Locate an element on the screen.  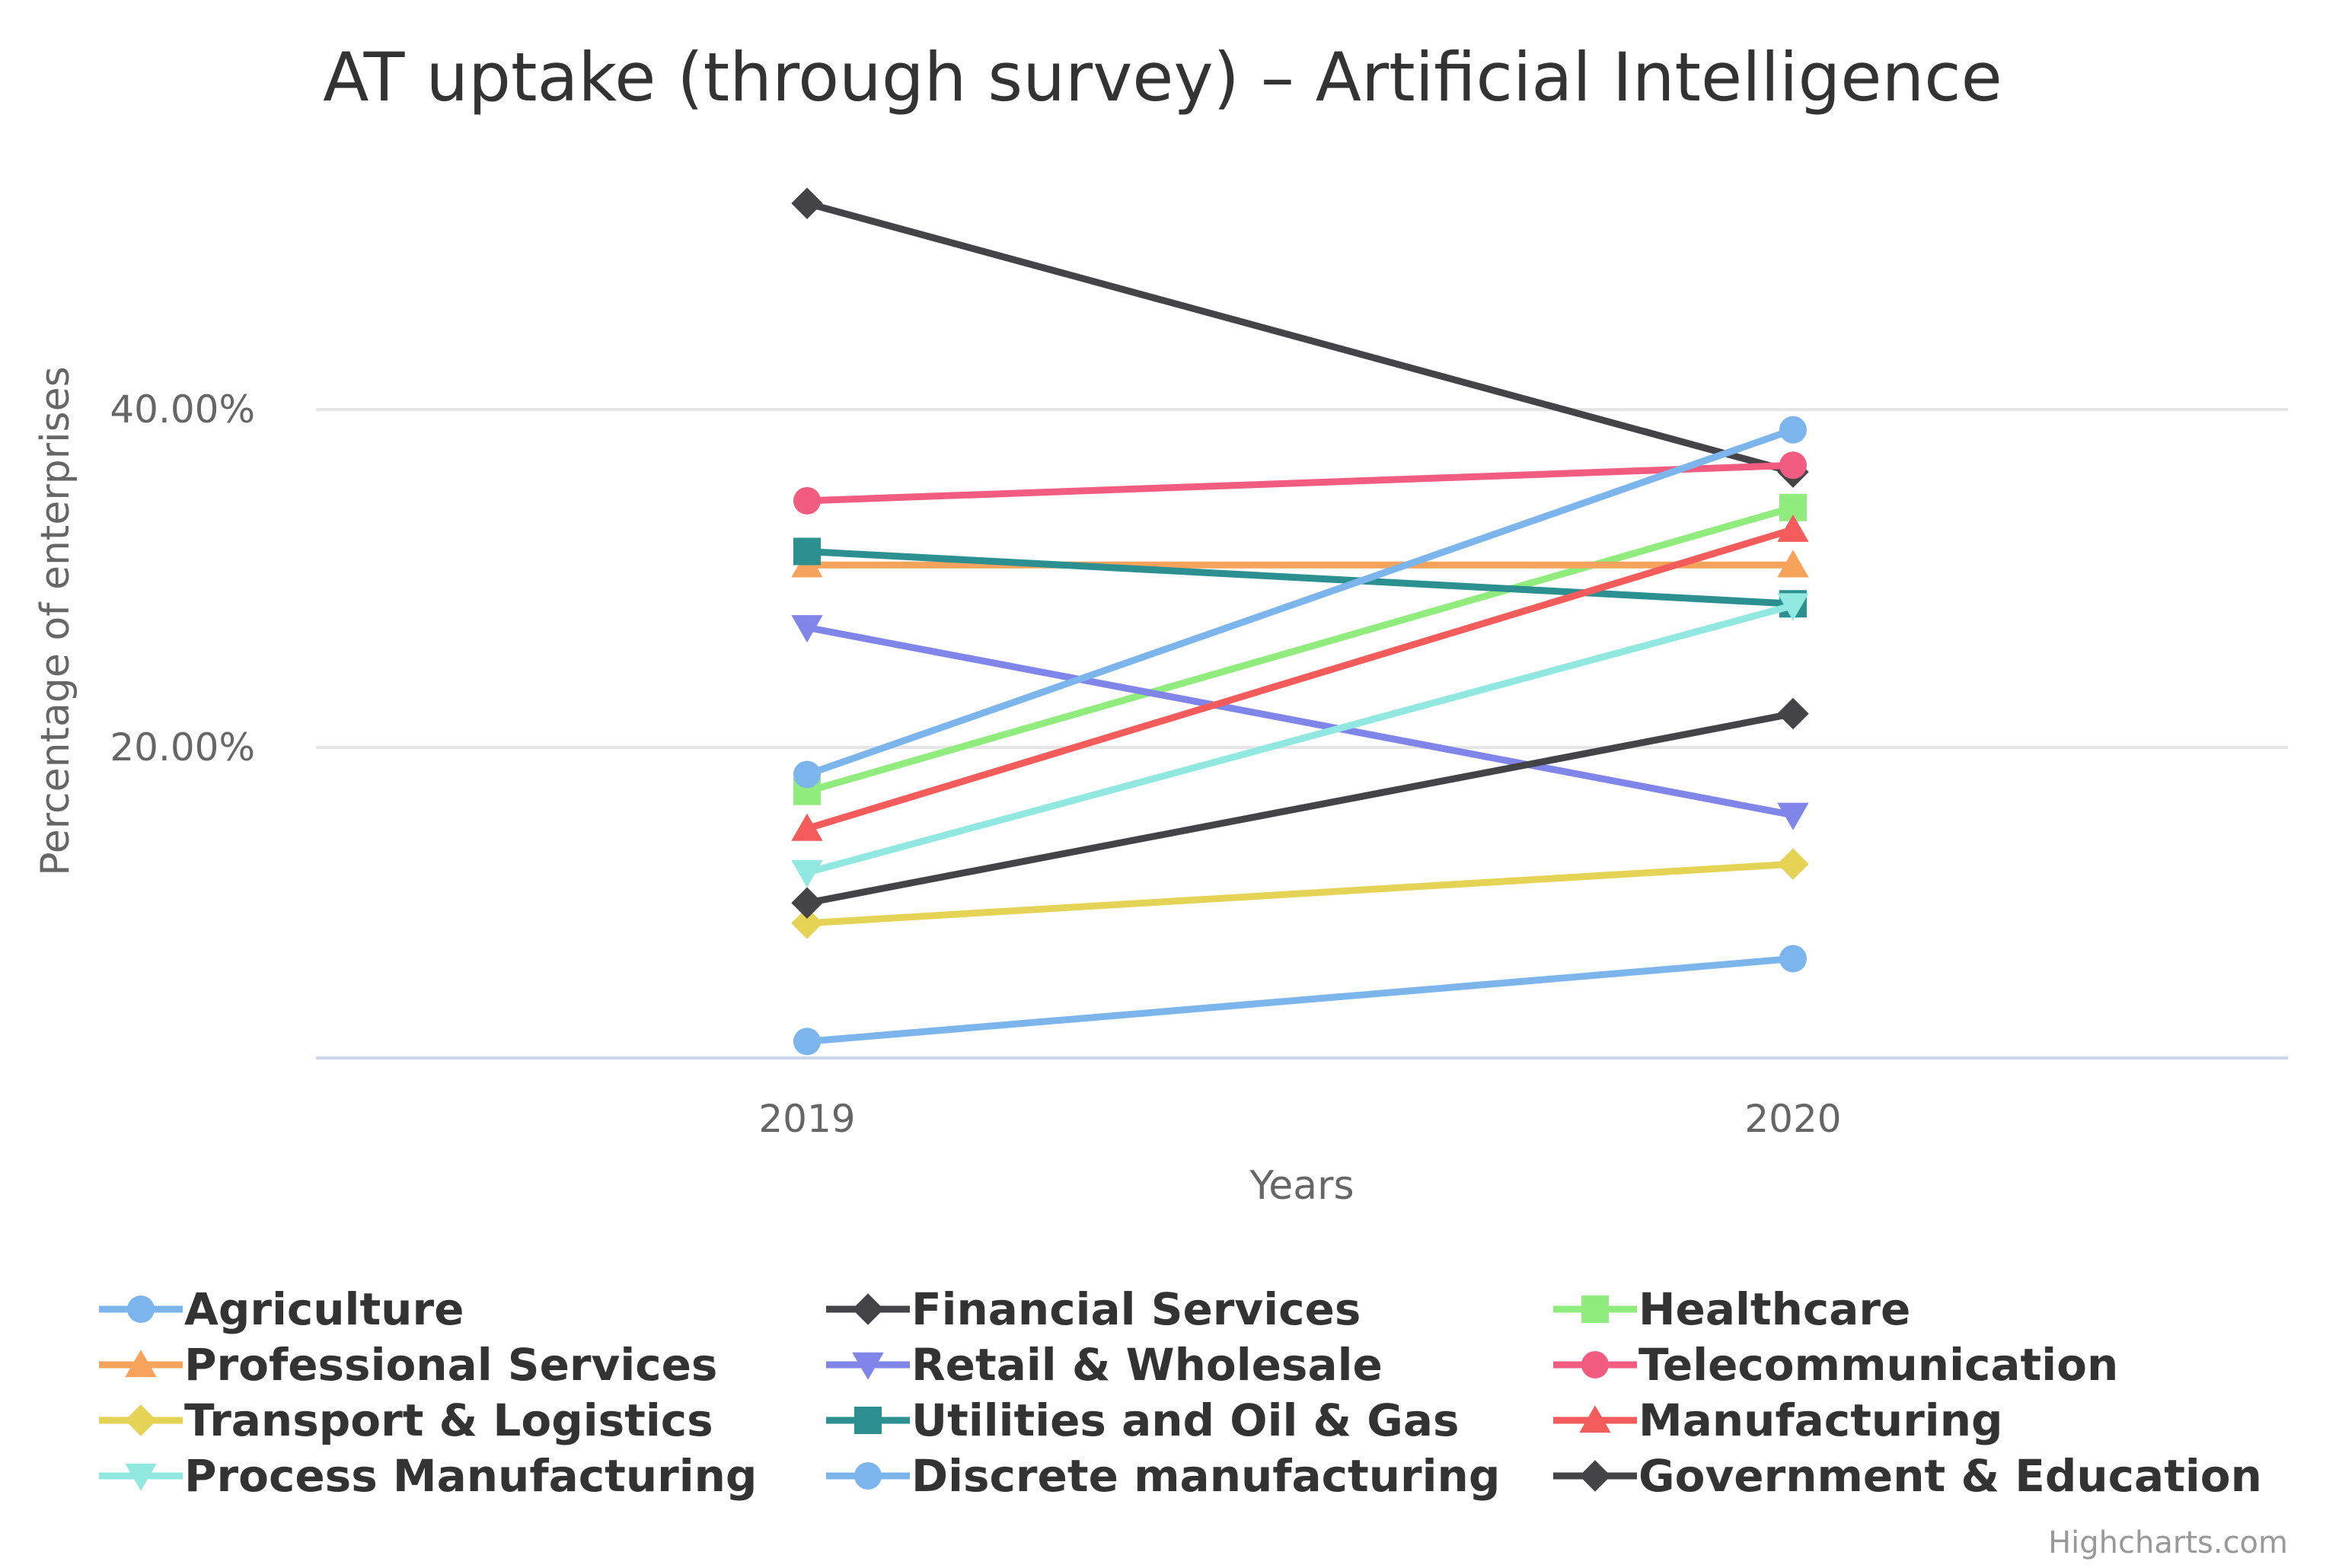
series-transport-logistics is located at coordinates (1300, 893).